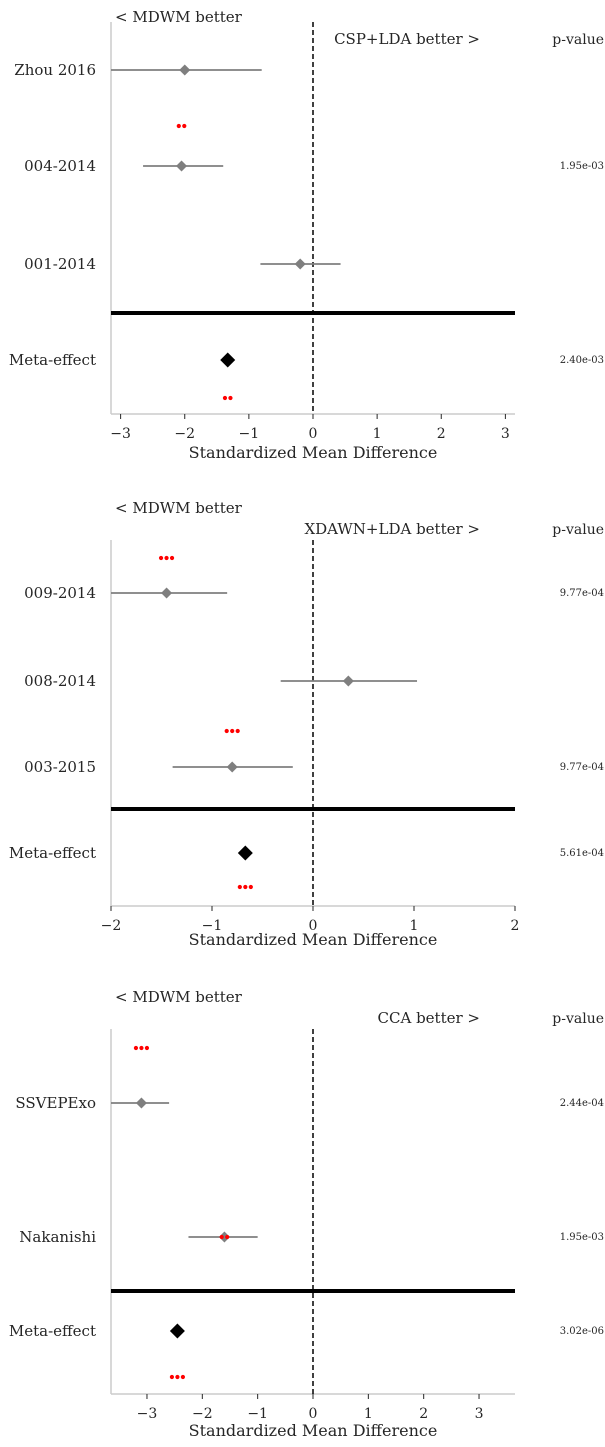 This screenshot has width=605, height=1447. What do you see at coordinates (60, 593) in the screenshot?
I see `study-label: 009-2014` at bounding box center [60, 593].